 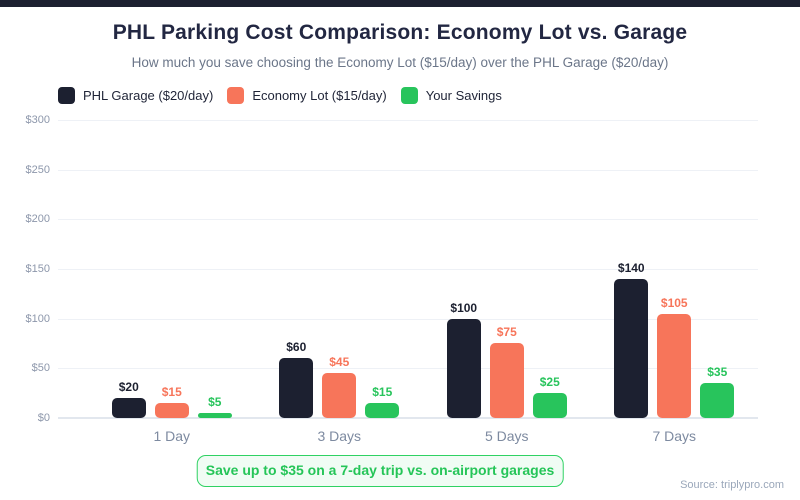 I want to click on bar-value-label: $105, so click(x=674, y=303).